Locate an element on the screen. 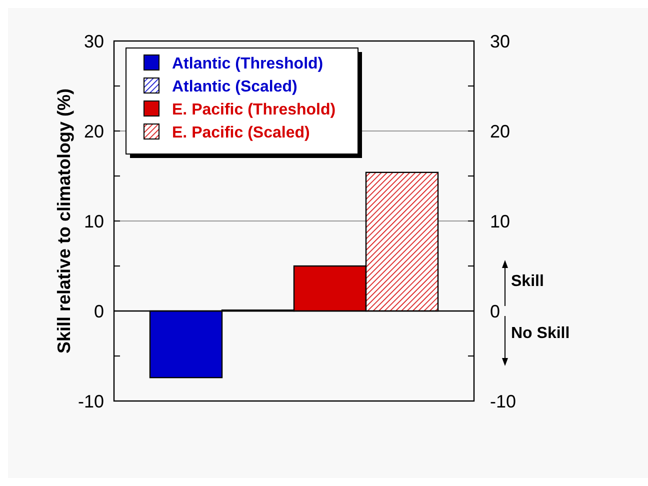  legend-label: E. Pacific (Threshold) is located at coordinates (254, 110).